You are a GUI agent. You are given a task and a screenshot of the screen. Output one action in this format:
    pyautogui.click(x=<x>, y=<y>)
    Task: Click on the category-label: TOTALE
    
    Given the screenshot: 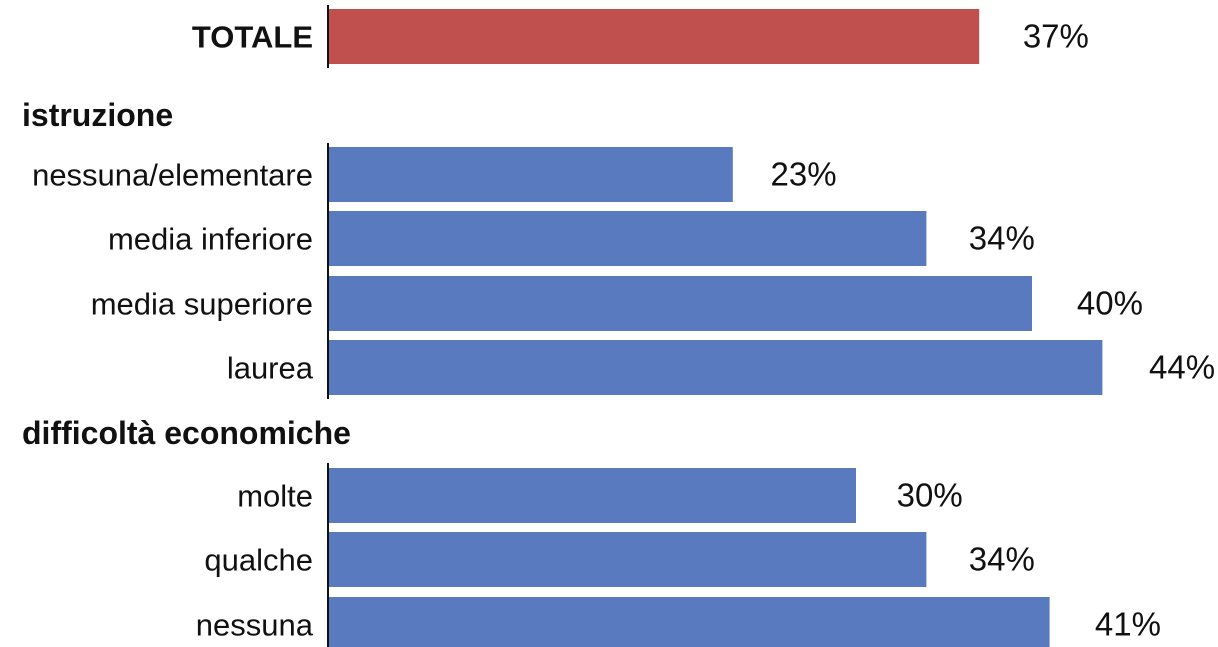 What is the action you would take?
    pyautogui.click(x=252, y=37)
    